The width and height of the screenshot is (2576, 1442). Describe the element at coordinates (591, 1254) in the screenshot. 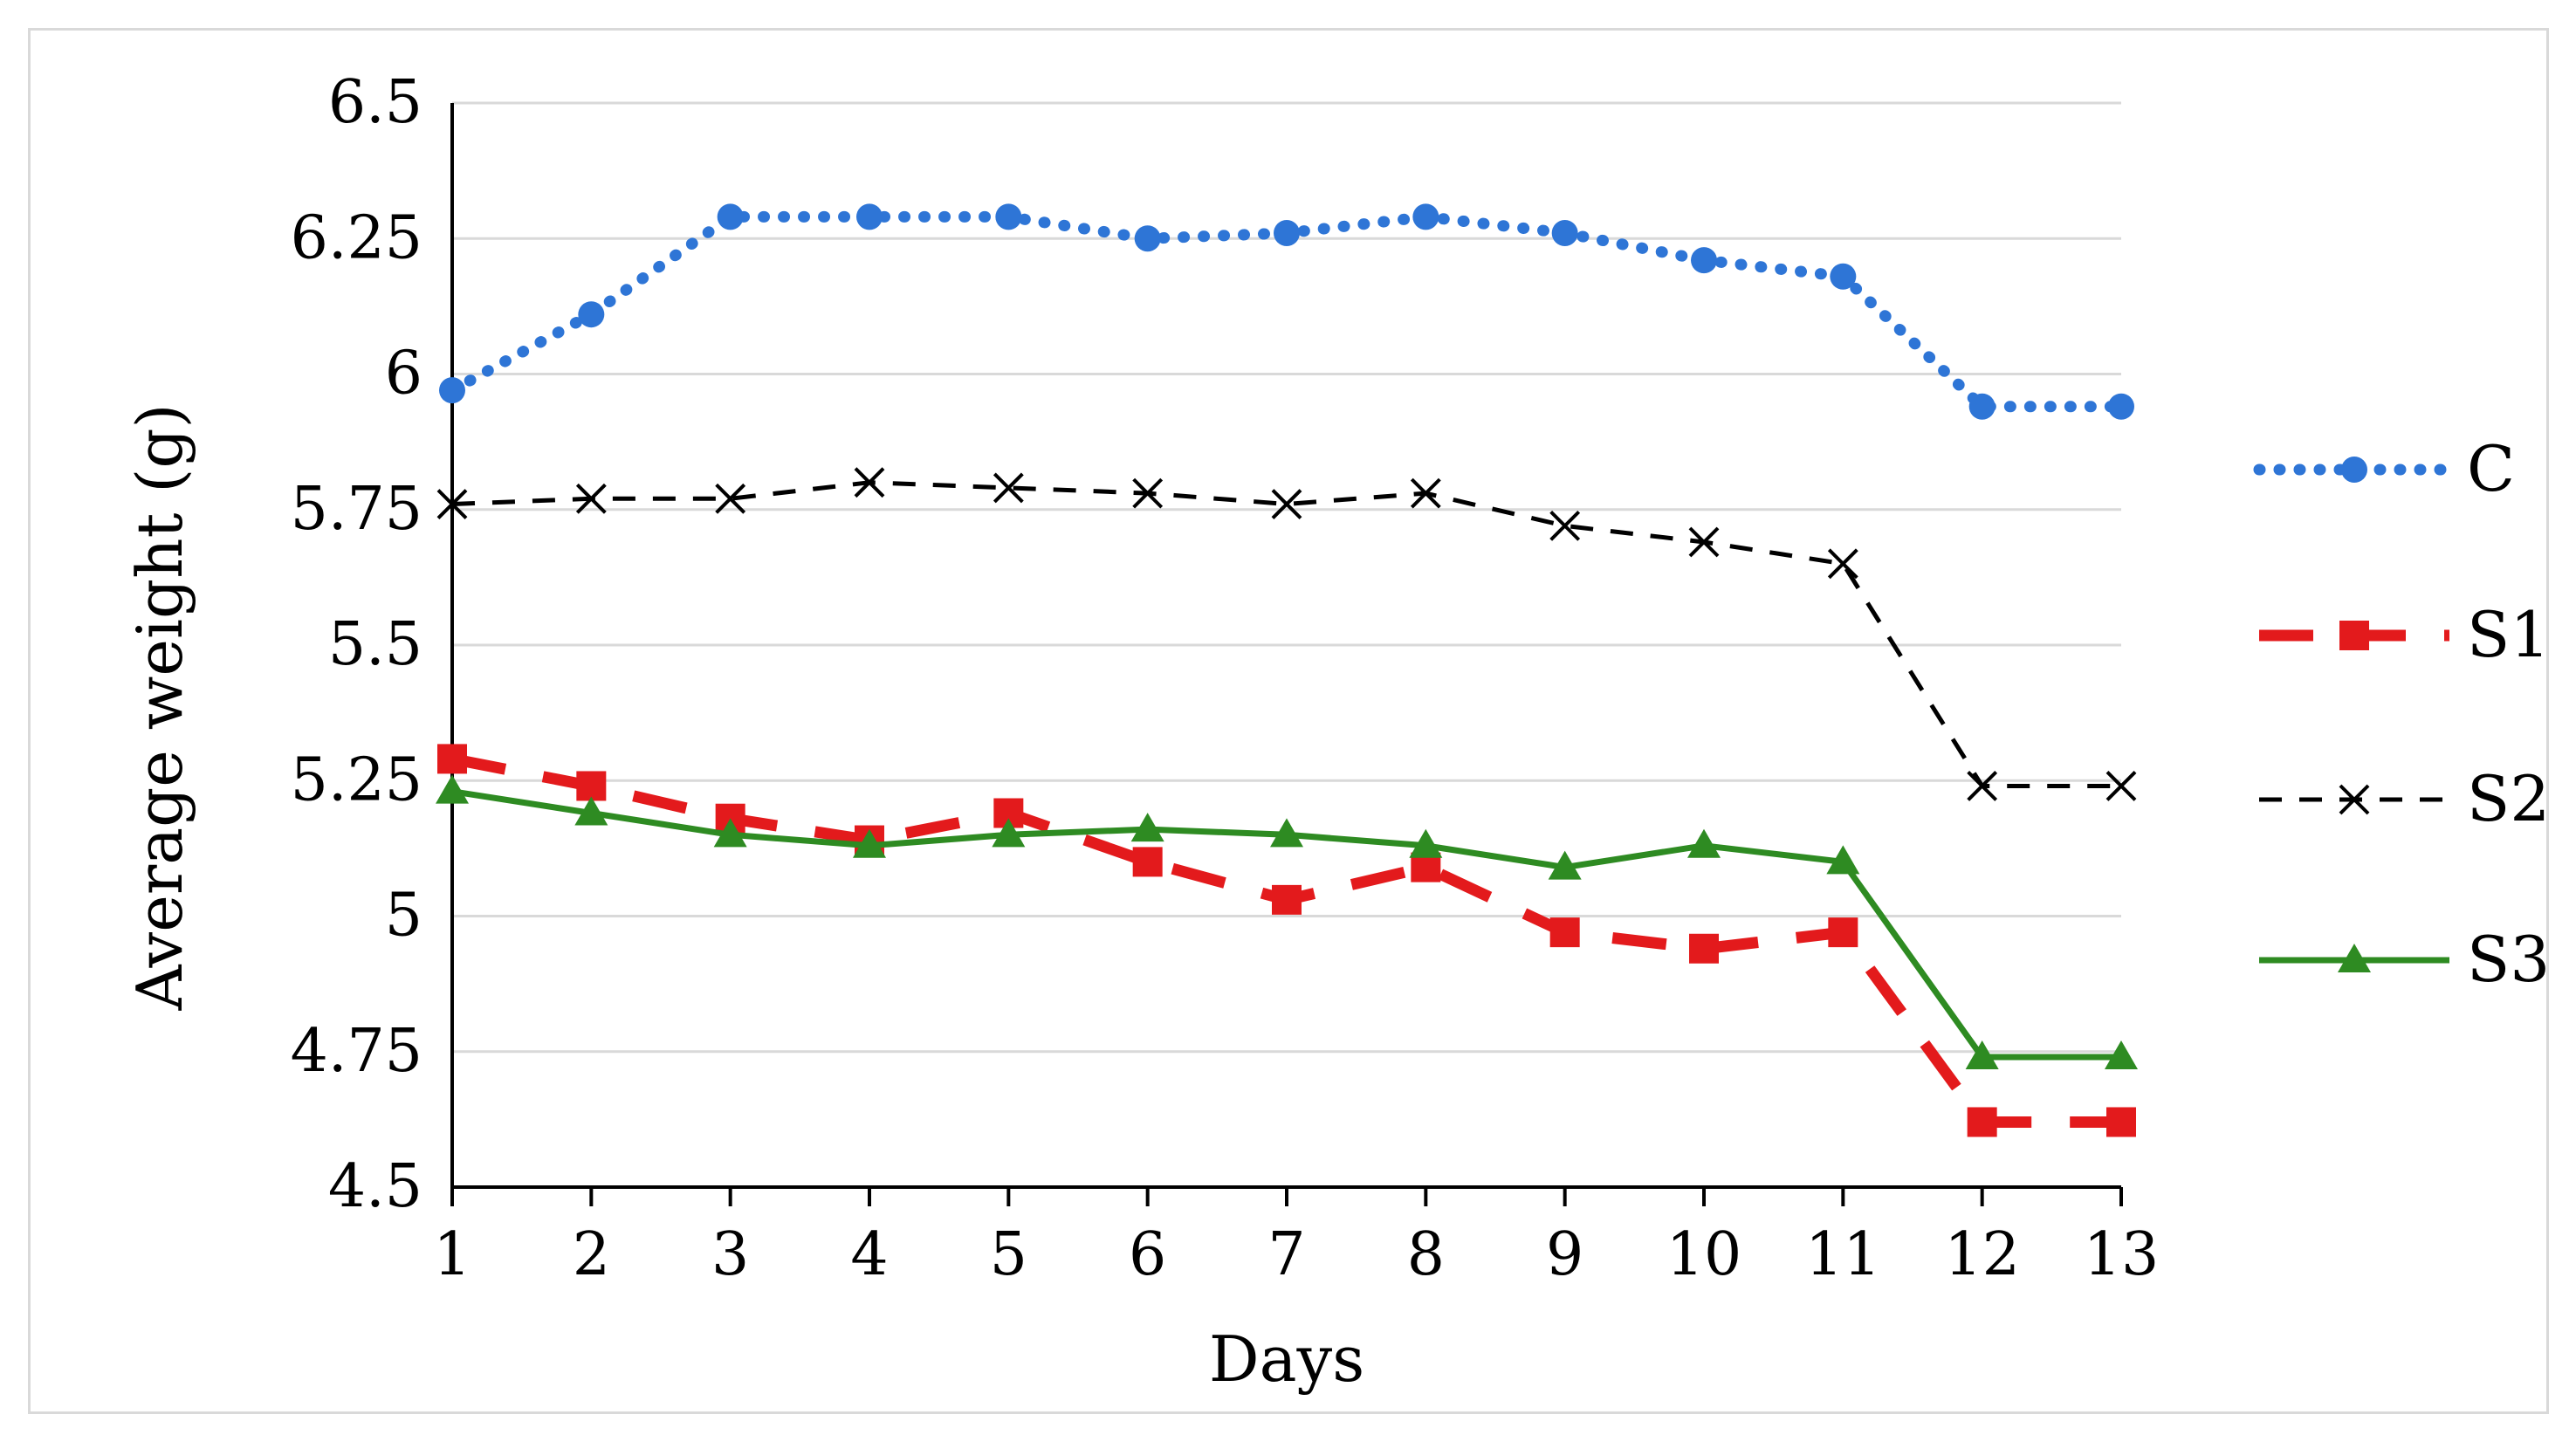

I see `x-tick-label: 2` at that location.